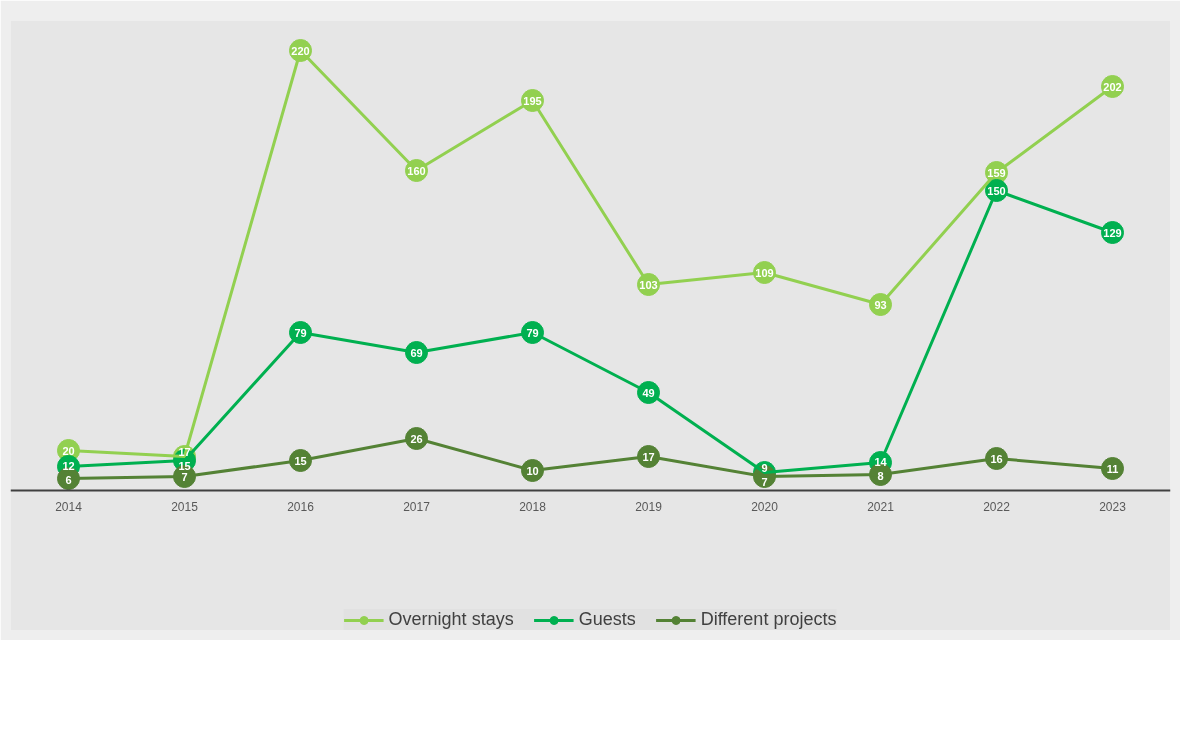  What do you see at coordinates (532, 470) in the screenshot?
I see `data-label: 10` at bounding box center [532, 470].